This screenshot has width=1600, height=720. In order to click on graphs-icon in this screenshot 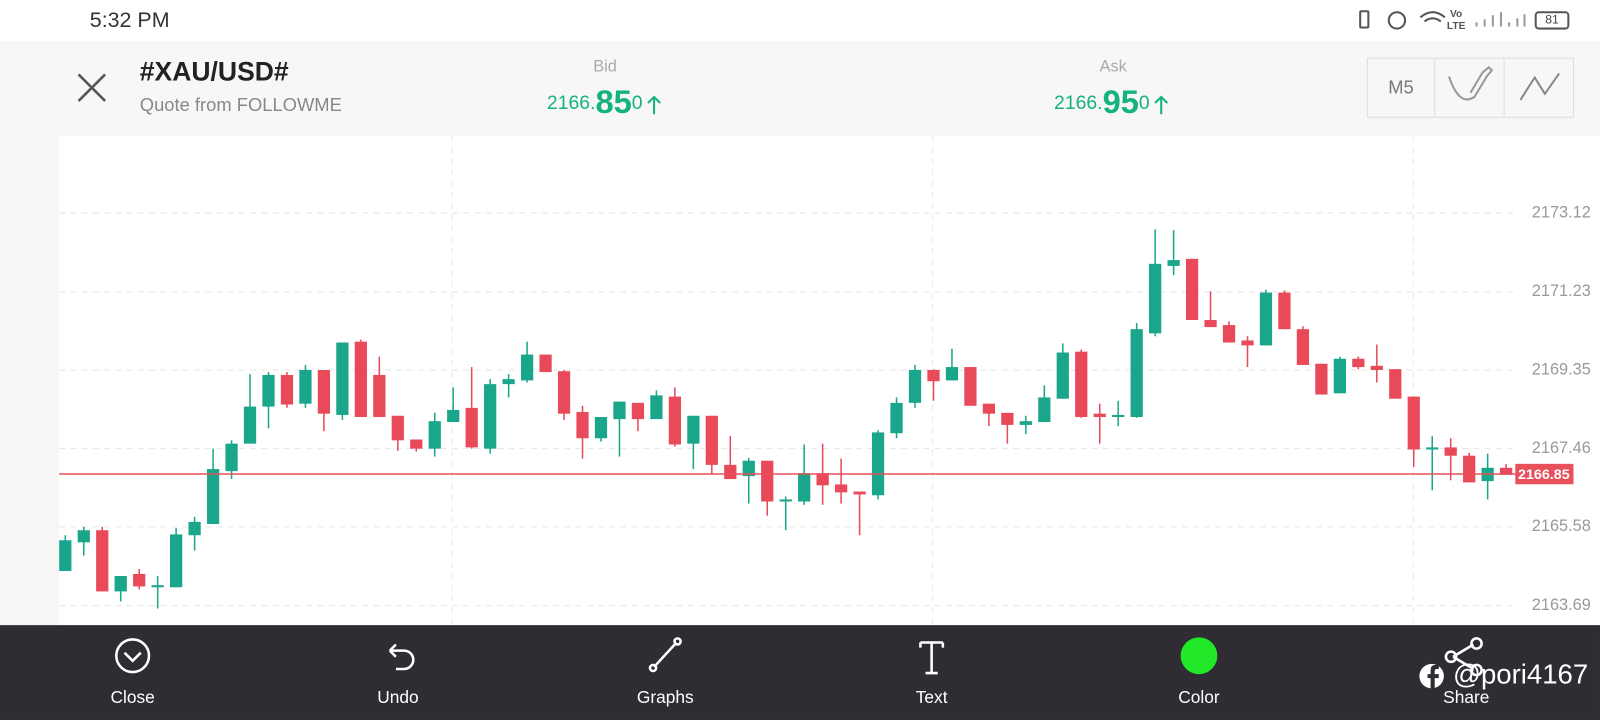, I will do `click(665, 654)`.